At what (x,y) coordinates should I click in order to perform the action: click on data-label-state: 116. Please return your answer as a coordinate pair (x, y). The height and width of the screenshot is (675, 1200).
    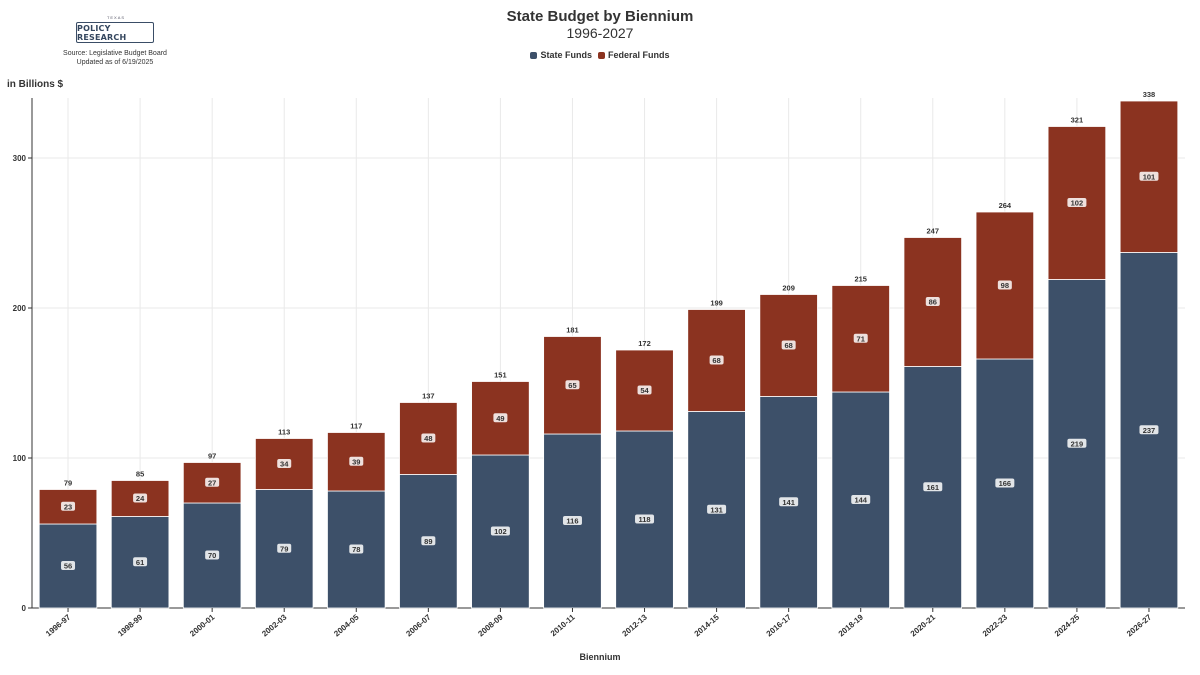
    Looking at the image, I should click on (572, 521).